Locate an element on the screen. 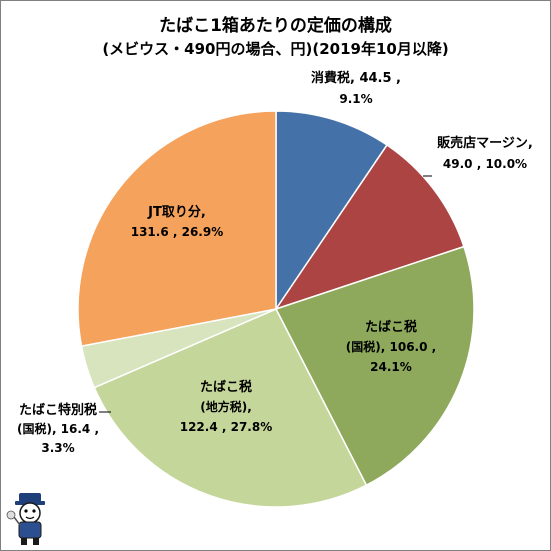 The image size is (551, 551). mascot-icon is located at coordinates (25, 519).